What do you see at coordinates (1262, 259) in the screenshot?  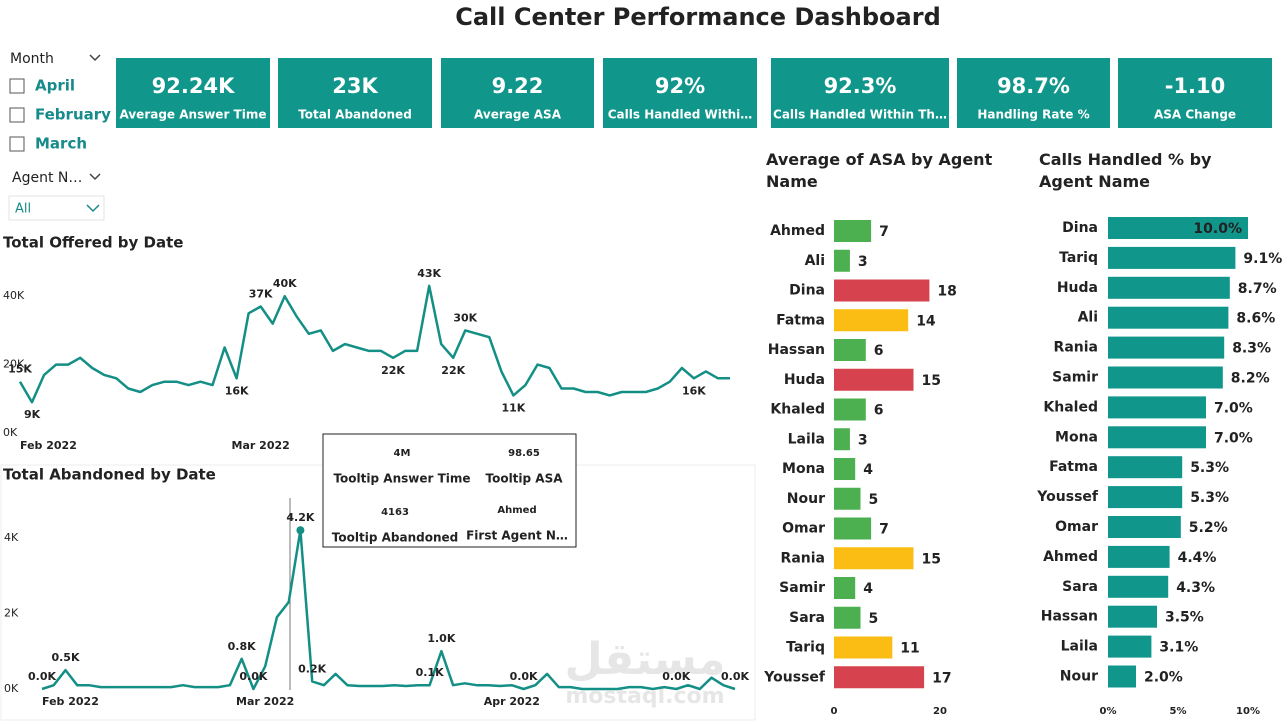 I see `data-label: 9.1%` at bounding box center [1262, 259].